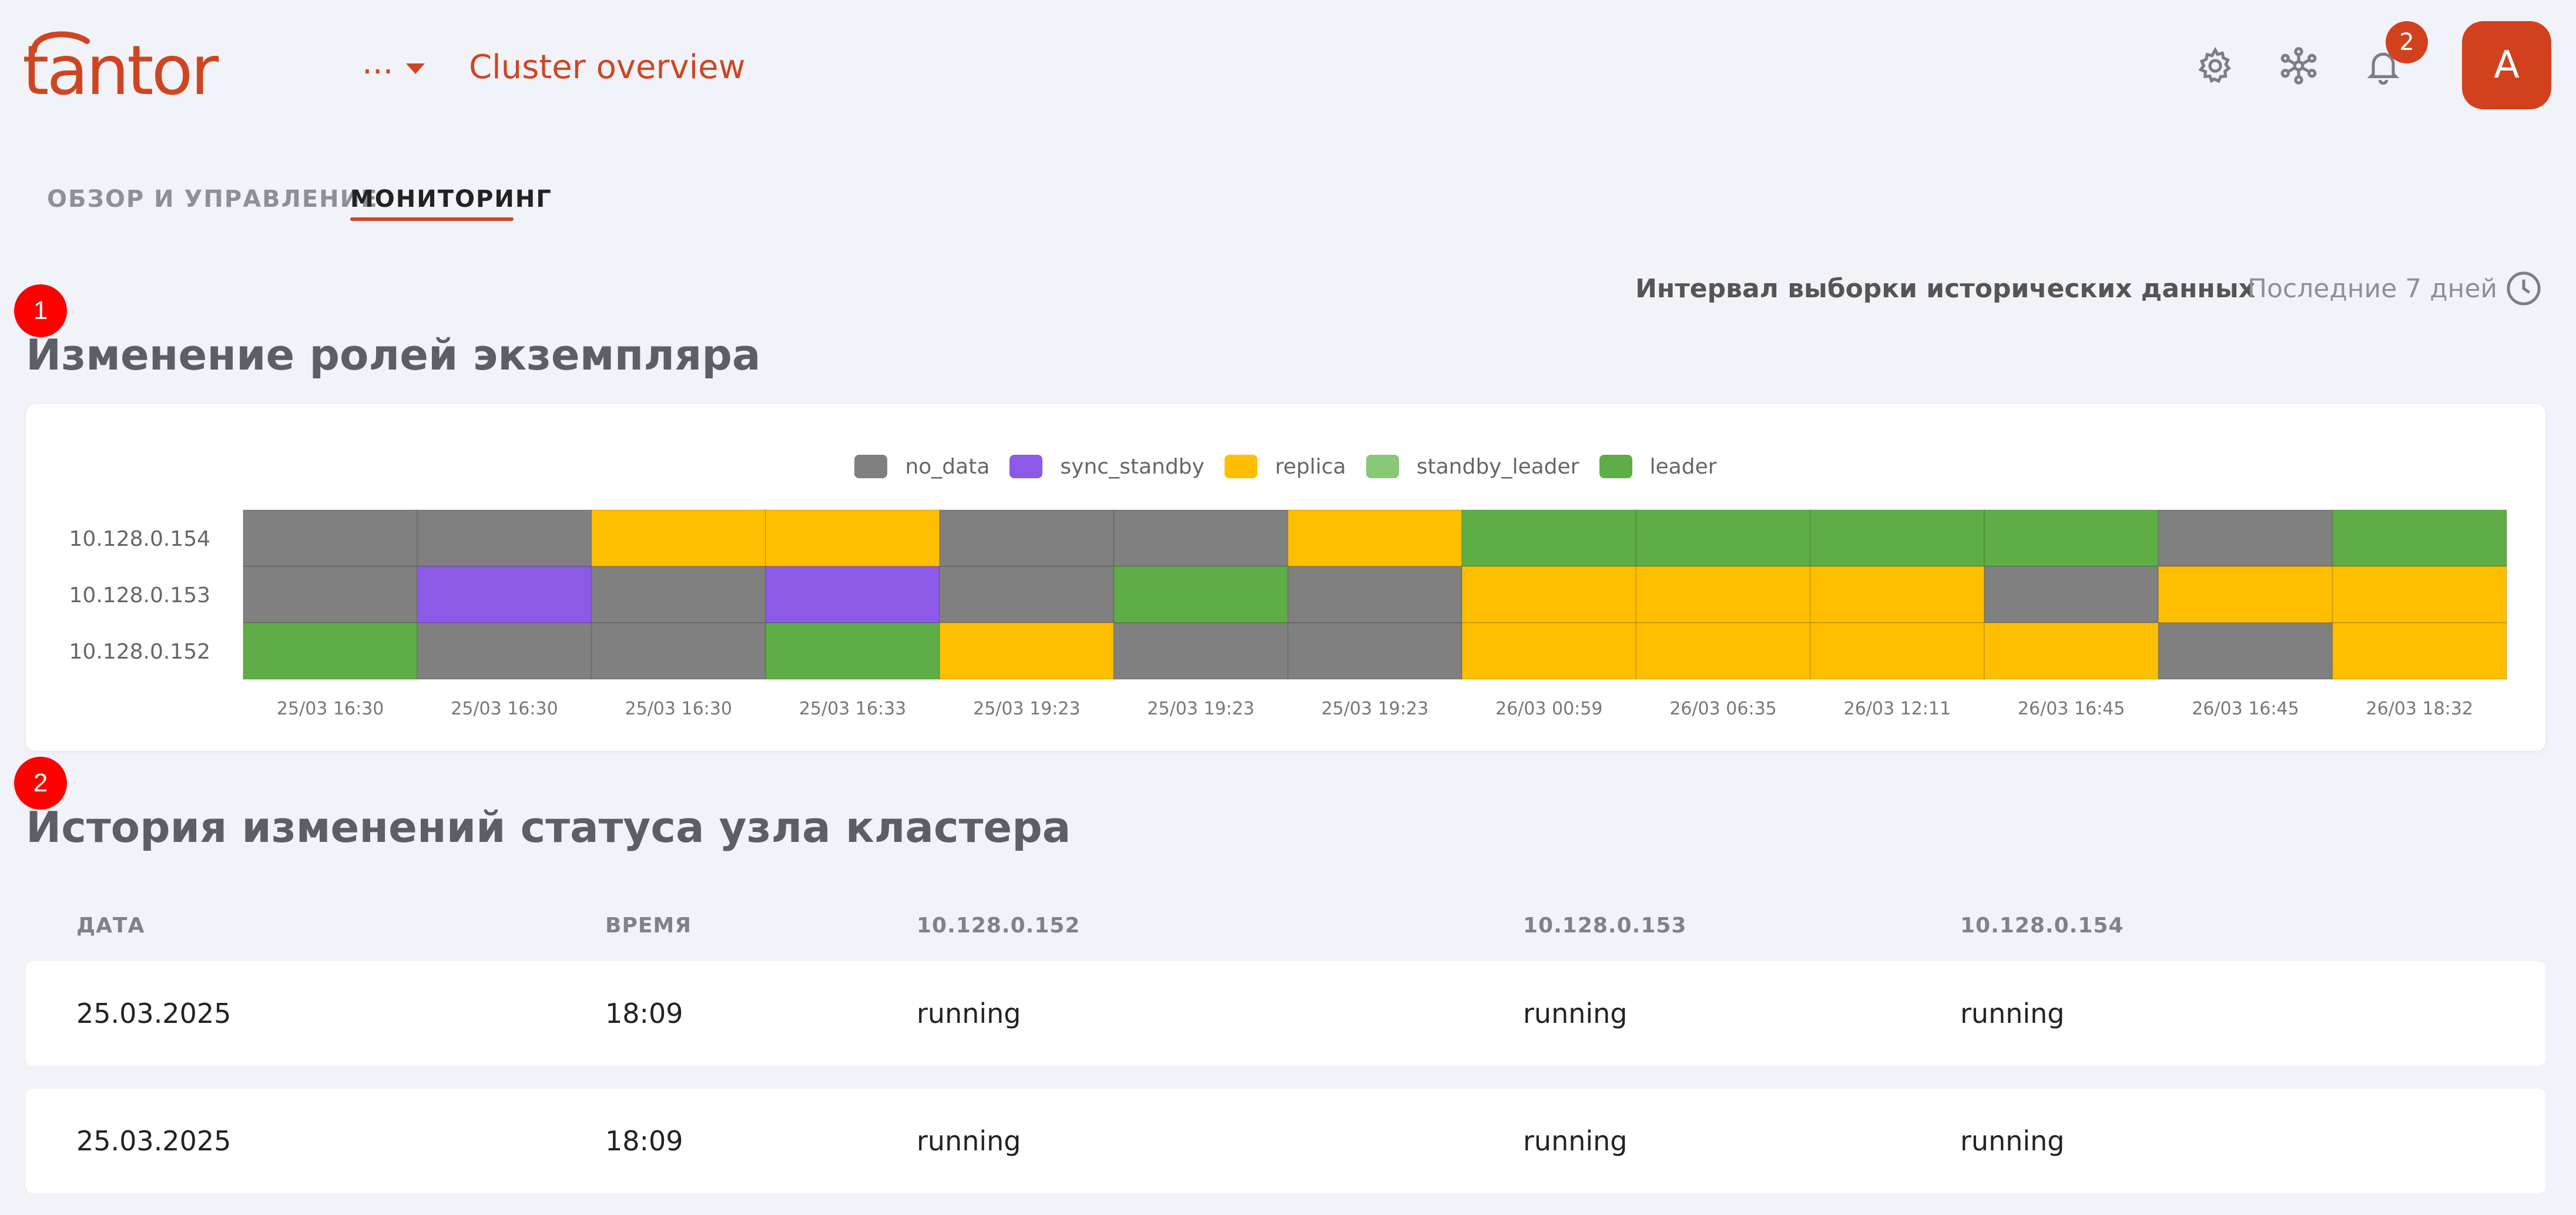  What do you see at coordinates (1683, 466) in the screenshot?
I see `legend-label-leader: leader` at bounding box center [1683, 466].